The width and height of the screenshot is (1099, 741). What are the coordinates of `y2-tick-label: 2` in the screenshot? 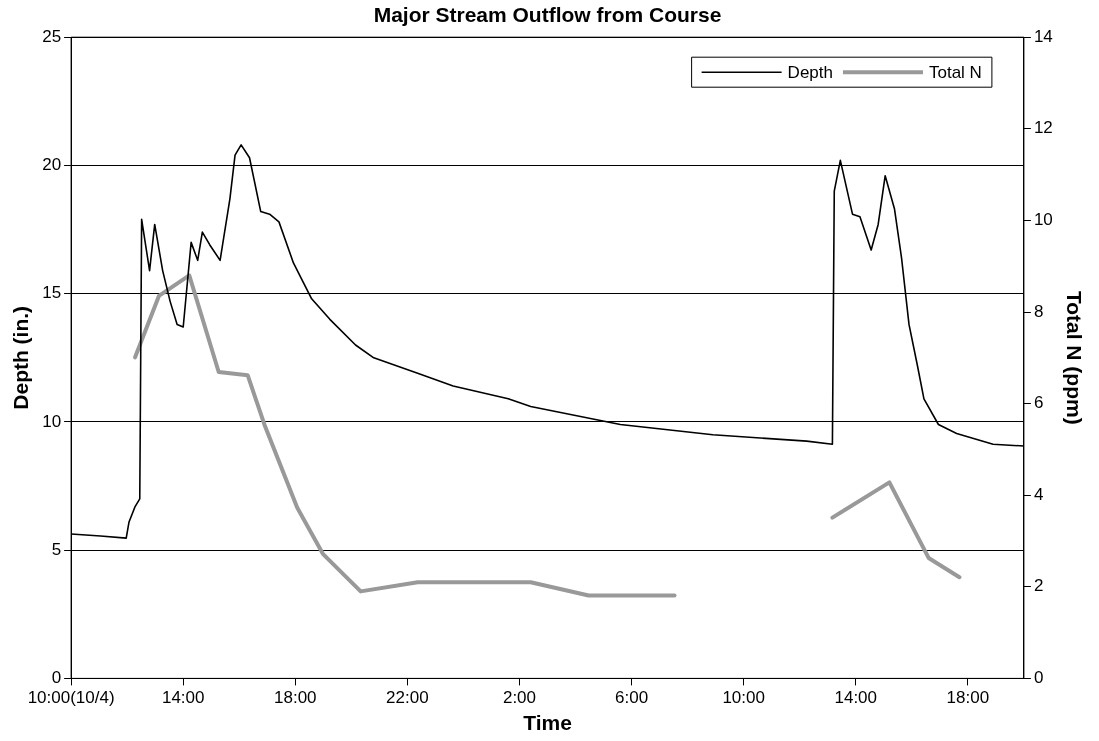 It's located at (1038, 586).